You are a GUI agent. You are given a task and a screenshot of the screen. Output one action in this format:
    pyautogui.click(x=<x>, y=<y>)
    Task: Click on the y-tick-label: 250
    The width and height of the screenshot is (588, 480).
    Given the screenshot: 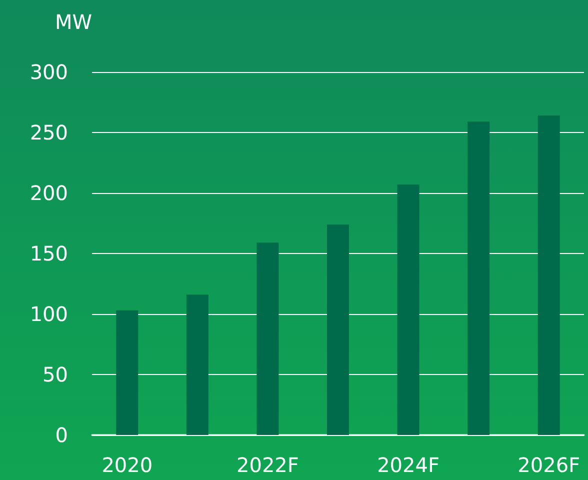 What is the action you would take?
    pyautogui.click(x=49, y=132)
    